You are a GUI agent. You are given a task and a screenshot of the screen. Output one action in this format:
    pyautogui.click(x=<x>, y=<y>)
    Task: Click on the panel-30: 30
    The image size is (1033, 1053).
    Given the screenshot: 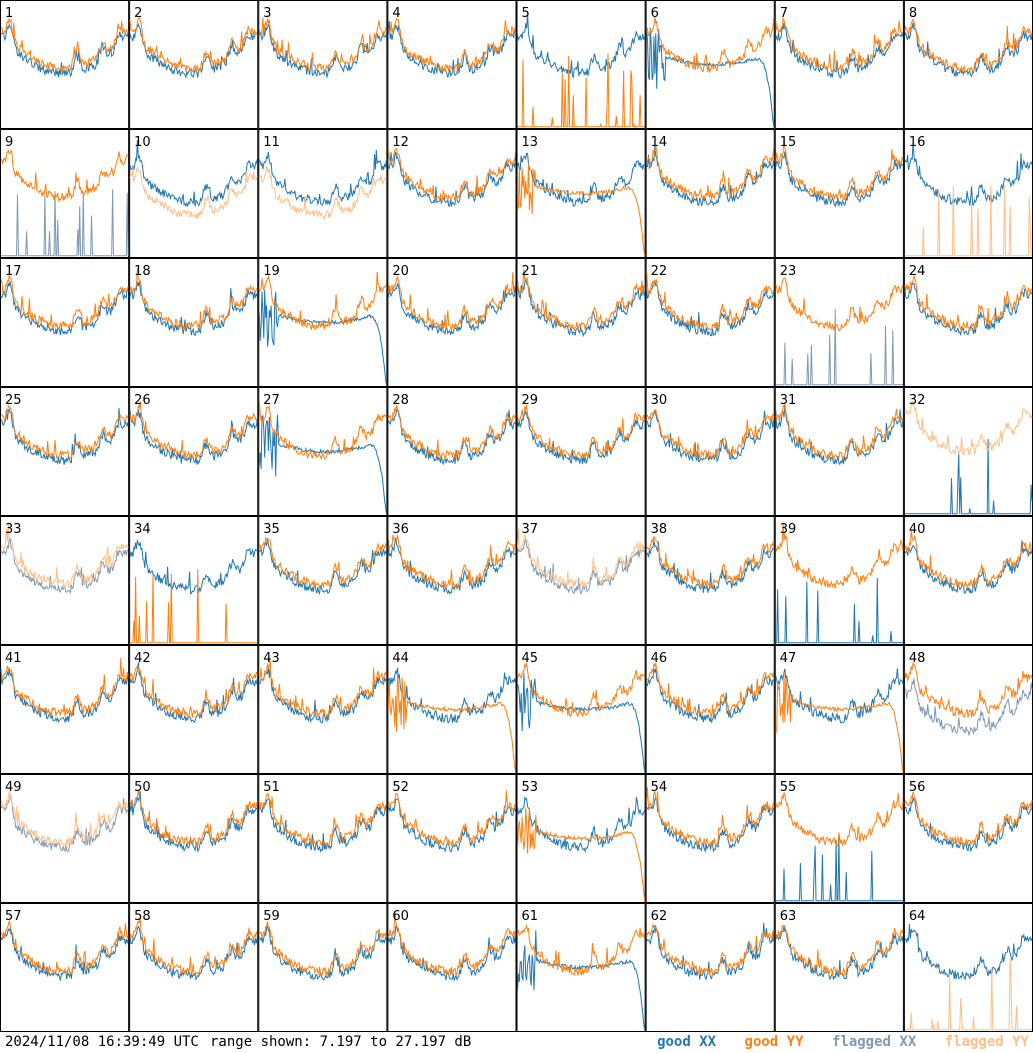 What is the action you would take?
    pyautogui.click(x=710, y=451)
    